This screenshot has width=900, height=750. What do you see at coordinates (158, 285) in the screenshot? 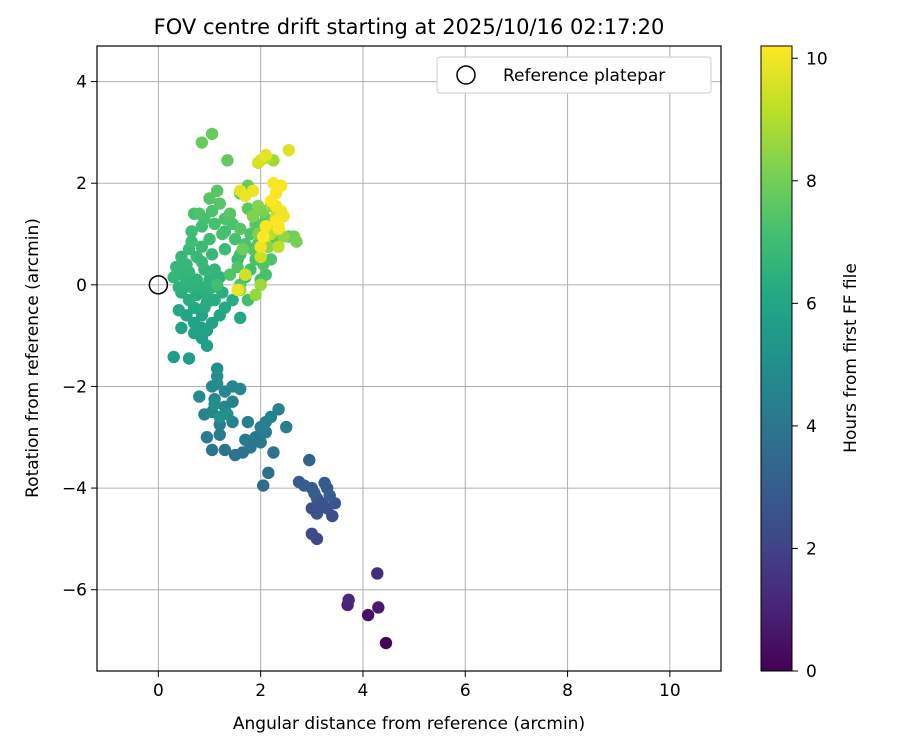
I see `reference-point` at bounding box center [158, 285].